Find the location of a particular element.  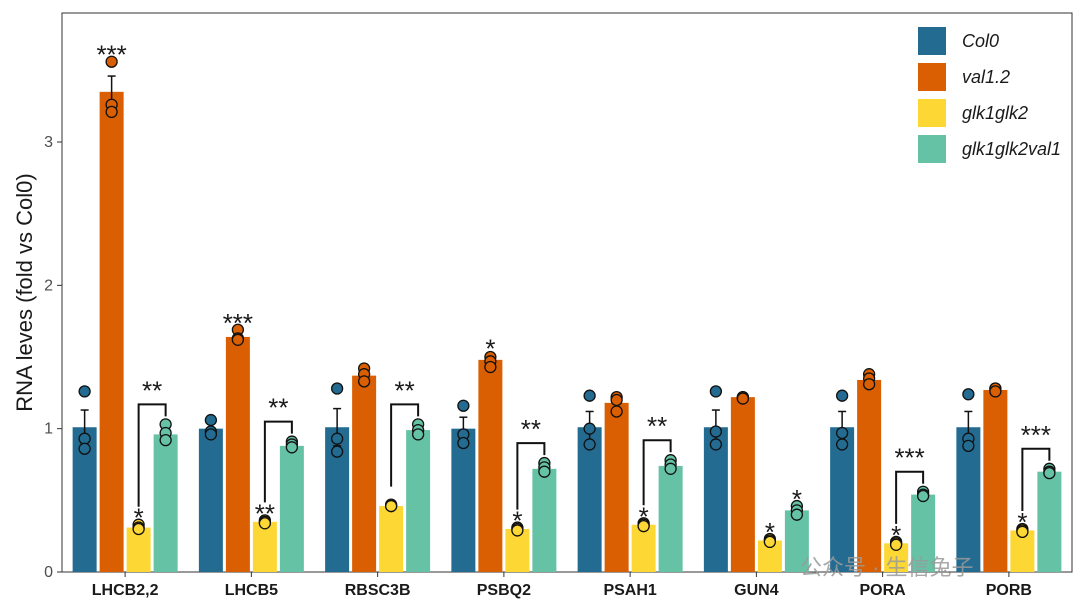

y-tick-label: 0 is located at coordinates (48, 572).